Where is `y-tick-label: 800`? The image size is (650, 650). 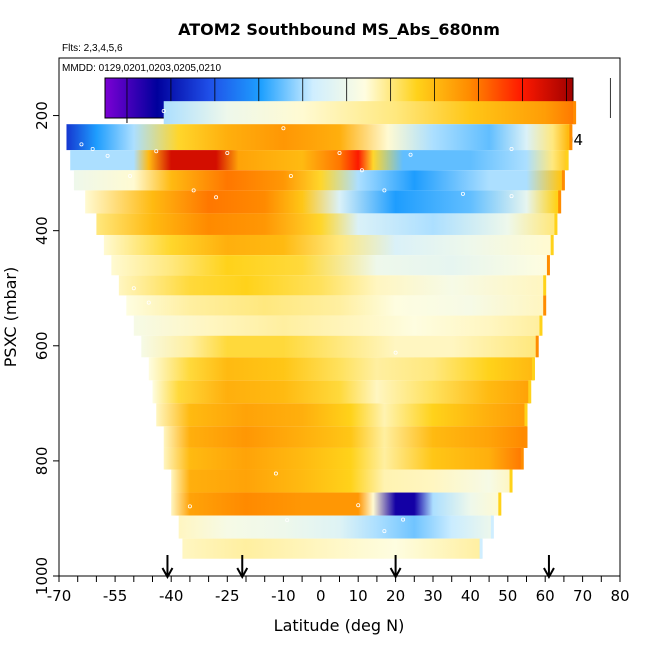 y-tick-label: 800 is located at coordinates (42, 461).